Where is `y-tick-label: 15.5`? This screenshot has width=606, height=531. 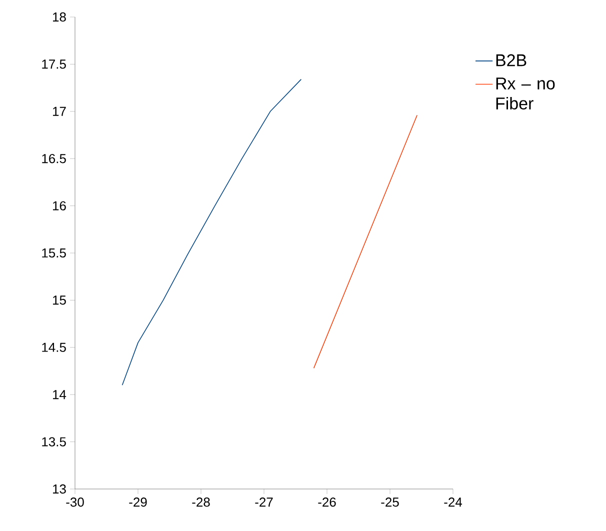 y-tick-label: 15.5 is located at coordinates (54, 253).